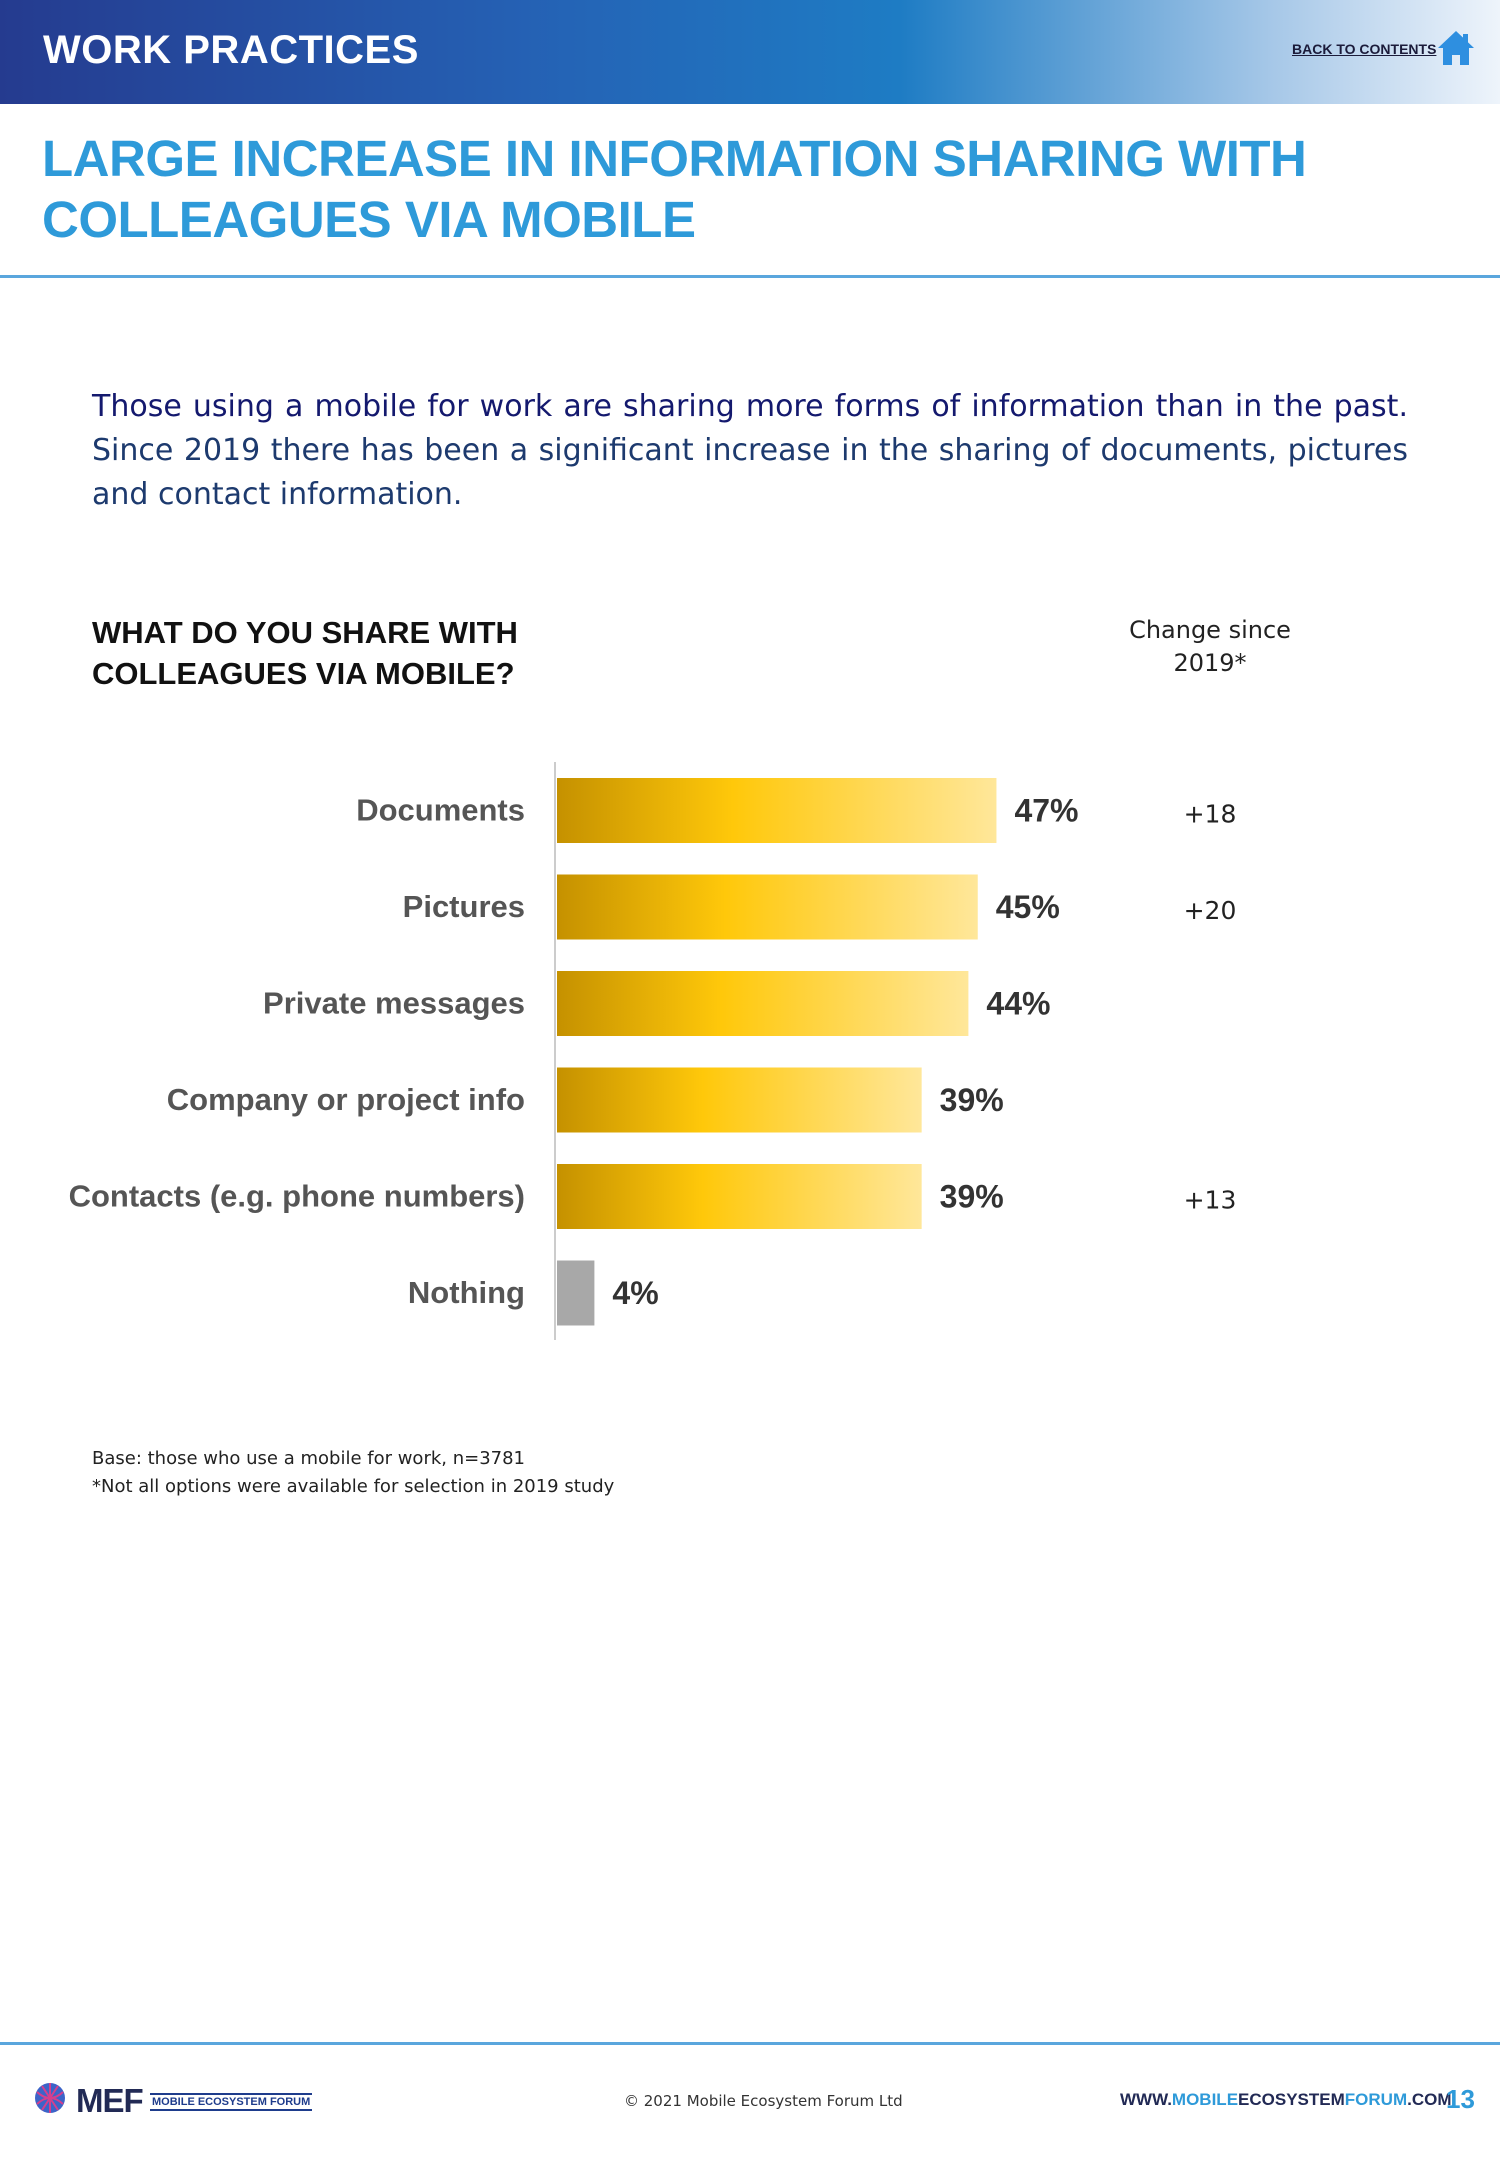 The width and height of the screenshot is (1500, 2167). I want to click on value-label: 4%, so click(635, 1293).